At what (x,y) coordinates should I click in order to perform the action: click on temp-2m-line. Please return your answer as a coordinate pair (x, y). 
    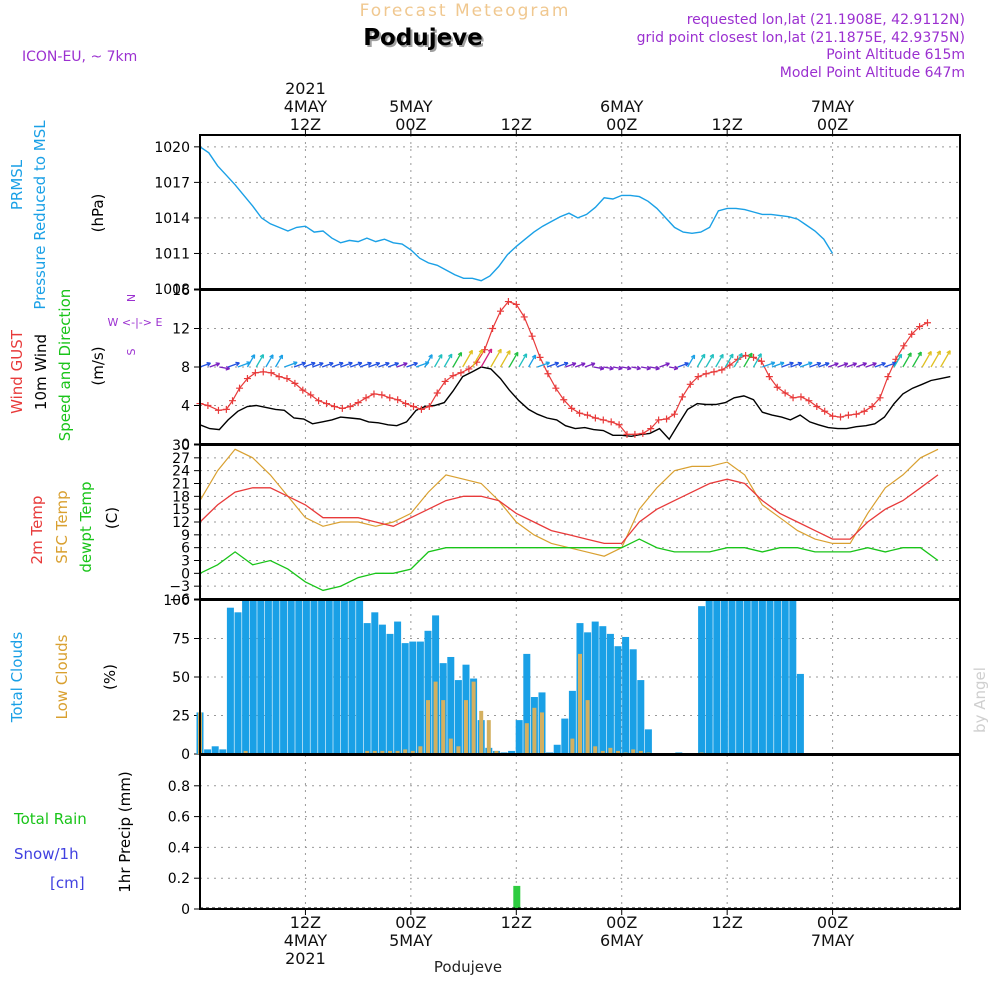
    Looking at the image, I should click on (569, 509).